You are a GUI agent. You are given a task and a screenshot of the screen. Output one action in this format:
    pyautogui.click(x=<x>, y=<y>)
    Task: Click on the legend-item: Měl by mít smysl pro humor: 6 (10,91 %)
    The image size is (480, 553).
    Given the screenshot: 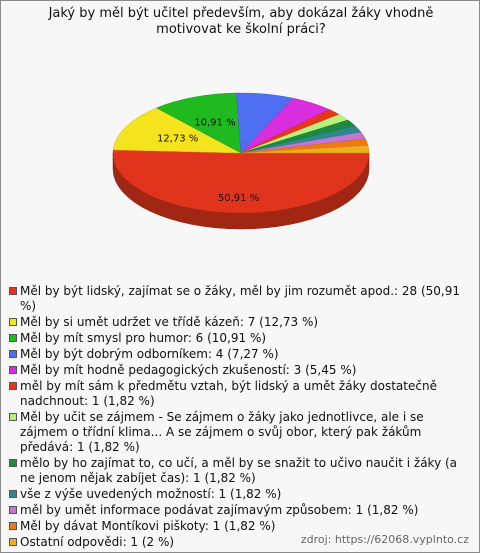 What is the action you would take?
    pyautogui.click(x=241, y=338)
    